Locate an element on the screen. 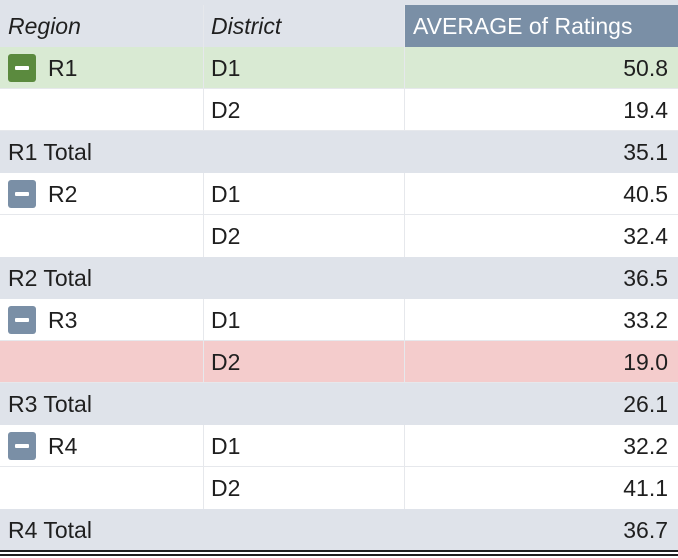 The height and width of the screenshot is (558, 678). value-cell: 32.2 is located at coordinates (645, 445).